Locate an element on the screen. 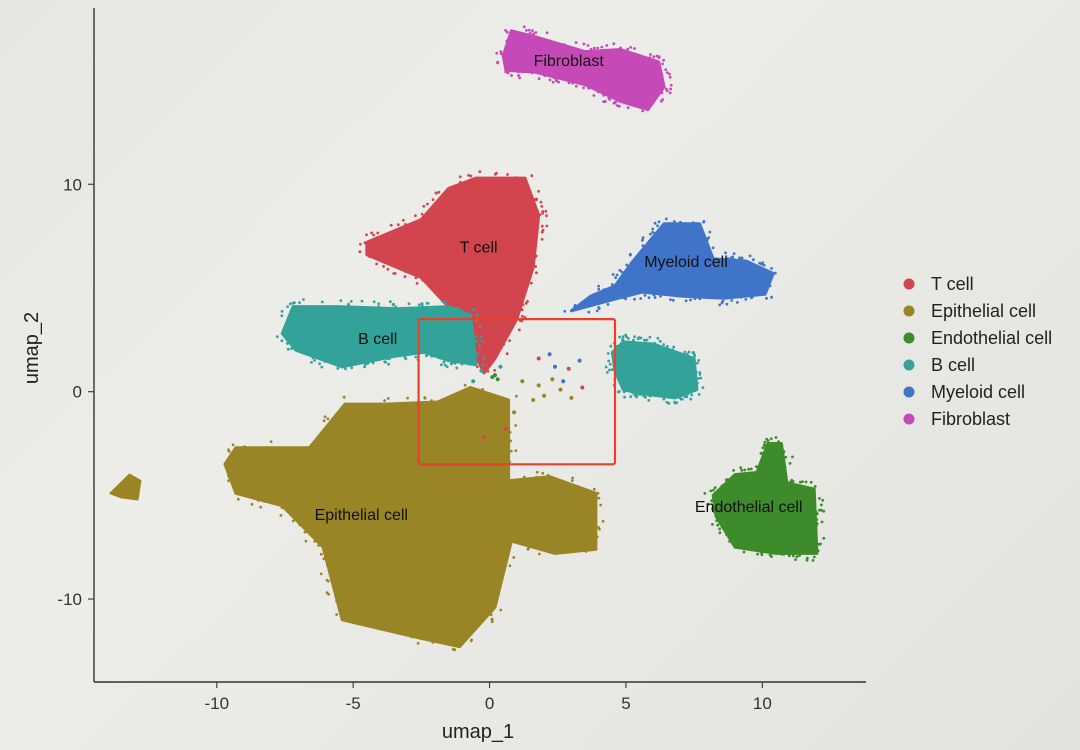 The image size is (1080, 750). cluster-region-t-cell is located at coordinates (453, 275).